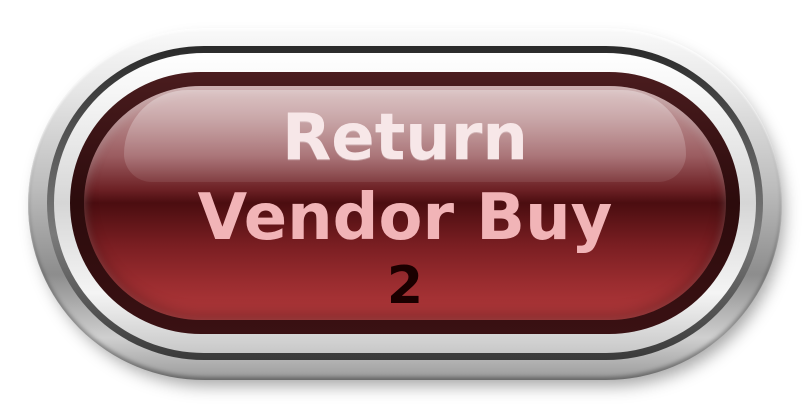 This screenshot has width=810, height=410. I want to click on button-label-line1: Return, so click(405, 138).